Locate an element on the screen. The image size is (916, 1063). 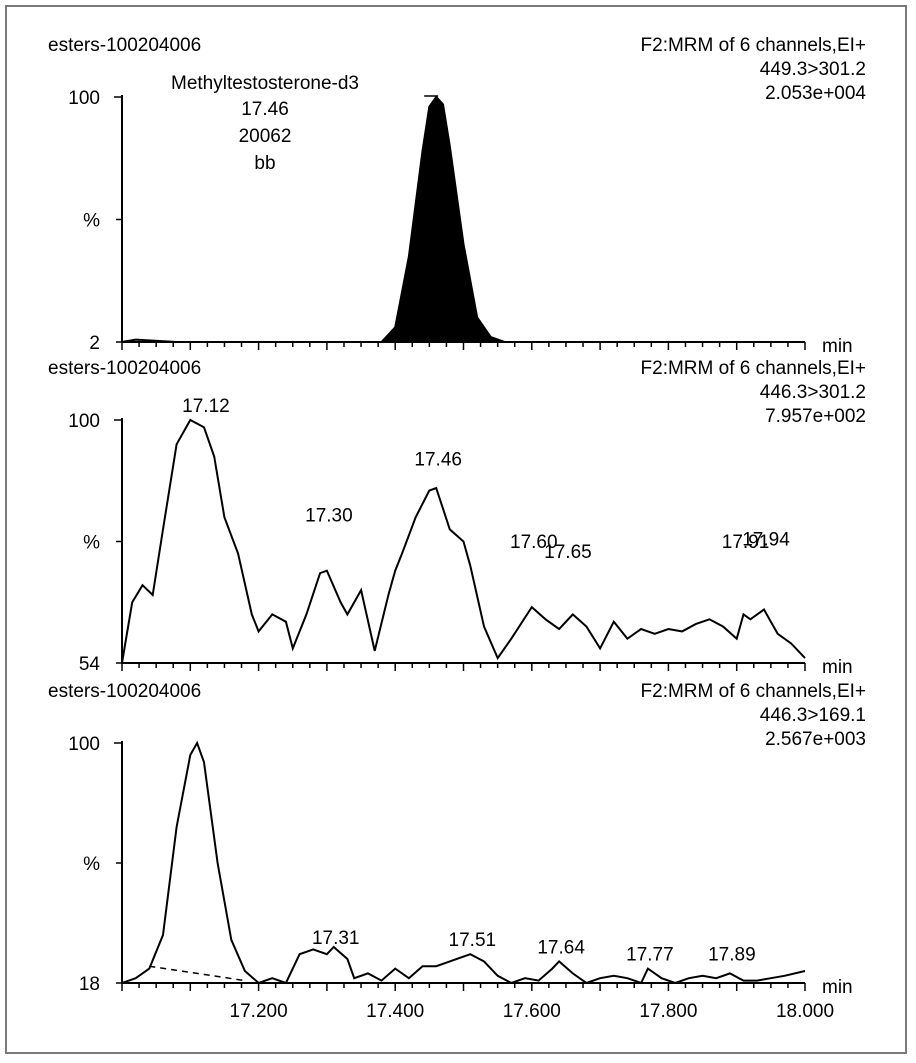
mrm-transition: 446.3>301.2 is located at coordinates (813, 392).